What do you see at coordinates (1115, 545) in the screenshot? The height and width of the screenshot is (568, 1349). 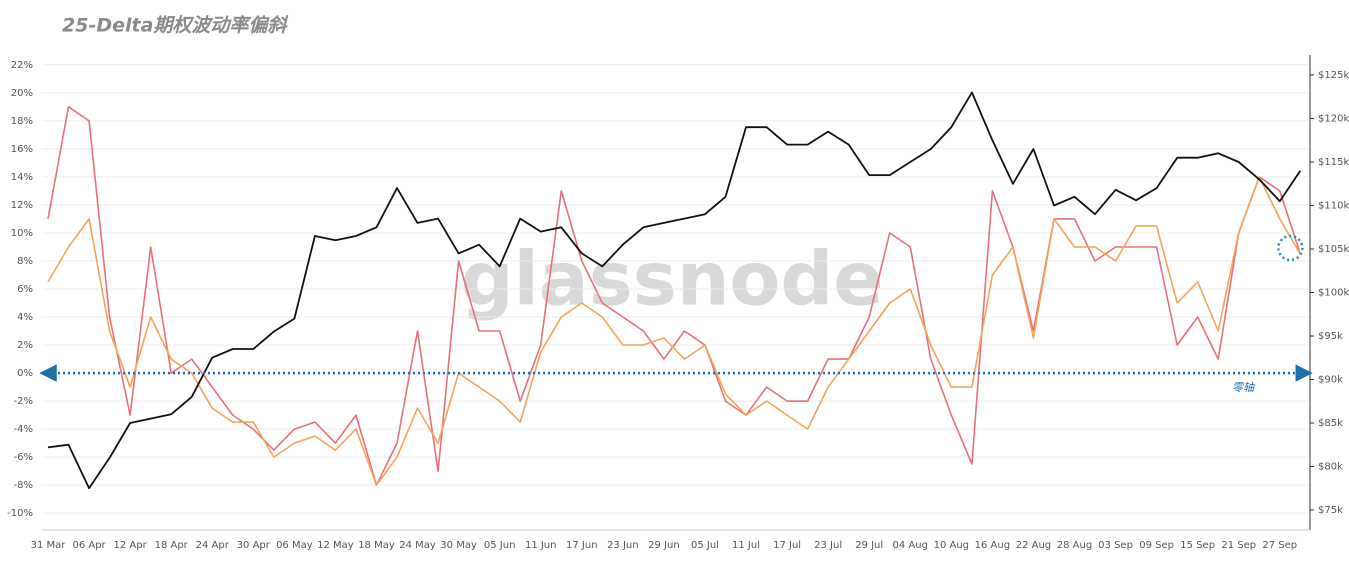 I see `x-tick-label: 03 Sep` at bounding box center [1115, 545].